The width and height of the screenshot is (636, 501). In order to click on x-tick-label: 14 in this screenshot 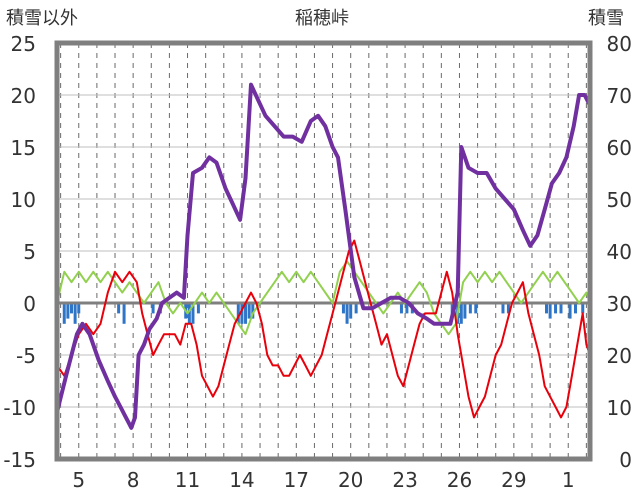, I will do `click(241, 480)`.